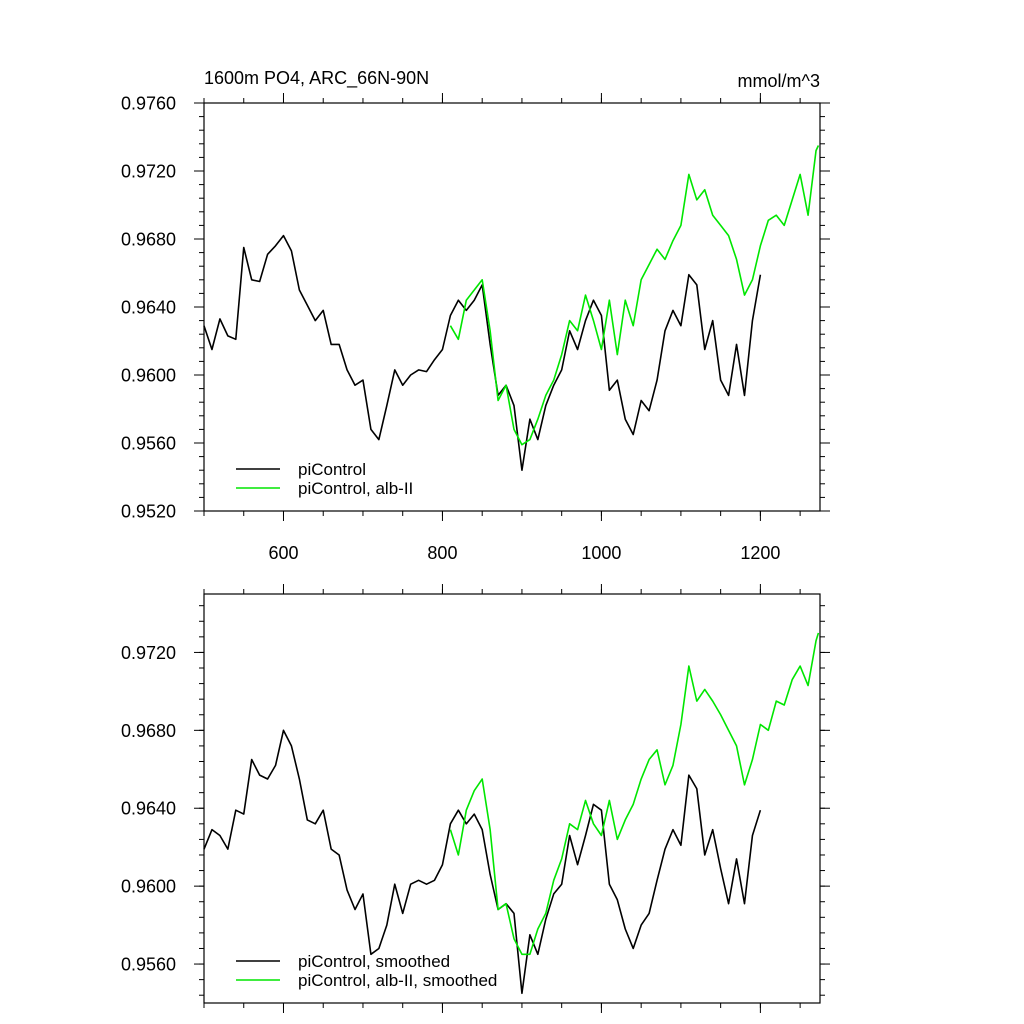  What do you see at coordinates (148, 512) in the screenshot?
I see `y-tick-label: 0.9520` at bounding box center [148, 512].